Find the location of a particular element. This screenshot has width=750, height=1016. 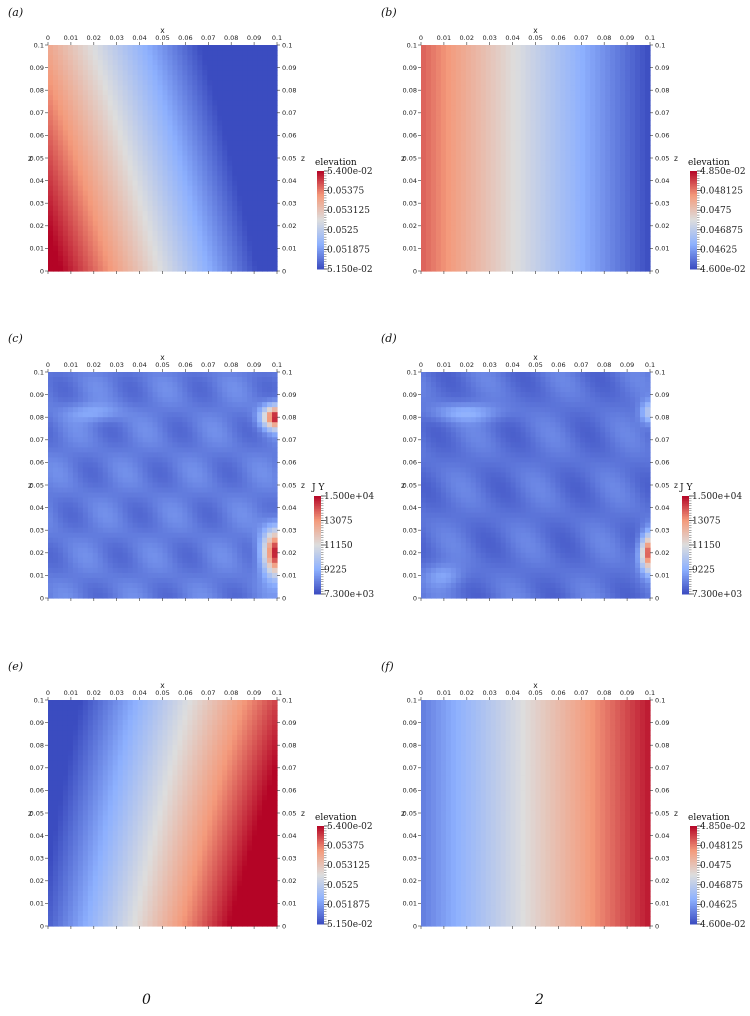

y-tick-label-left: 0.03 is located at coordinates (37, 204).